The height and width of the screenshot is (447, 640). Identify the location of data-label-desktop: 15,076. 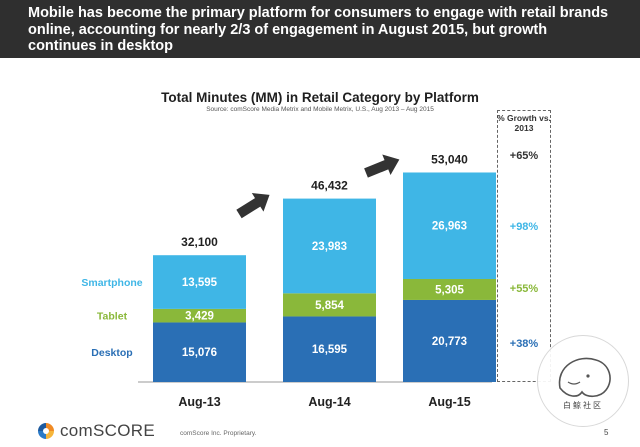
(199, 353).